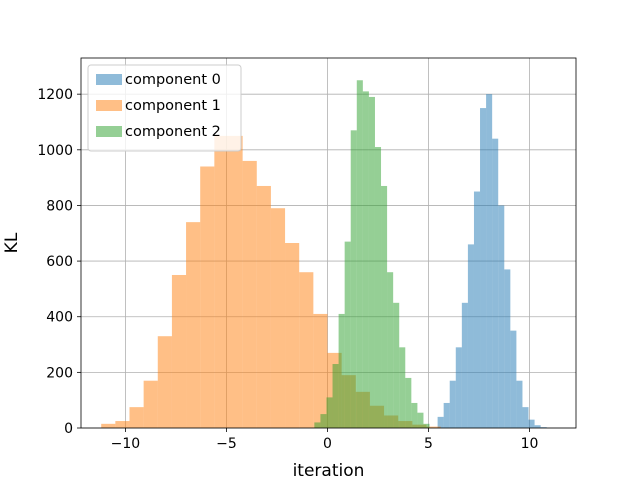  What do you see at coordinates (173, 80) in the screenshot?
I see `legend-label: component 0` at bounding box center [173, 80].